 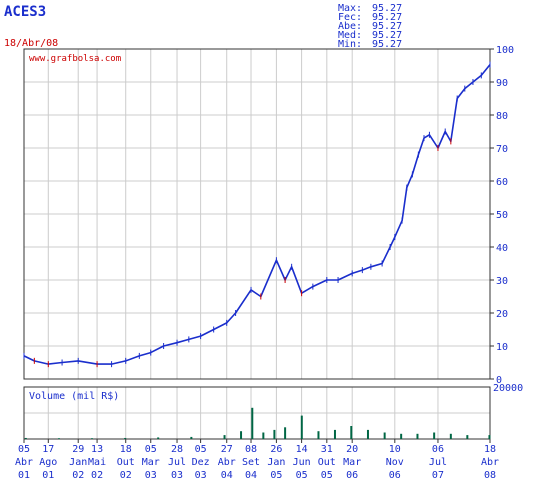 I want to click on price-y-tick-label: 0, so click(x=499, y=380).